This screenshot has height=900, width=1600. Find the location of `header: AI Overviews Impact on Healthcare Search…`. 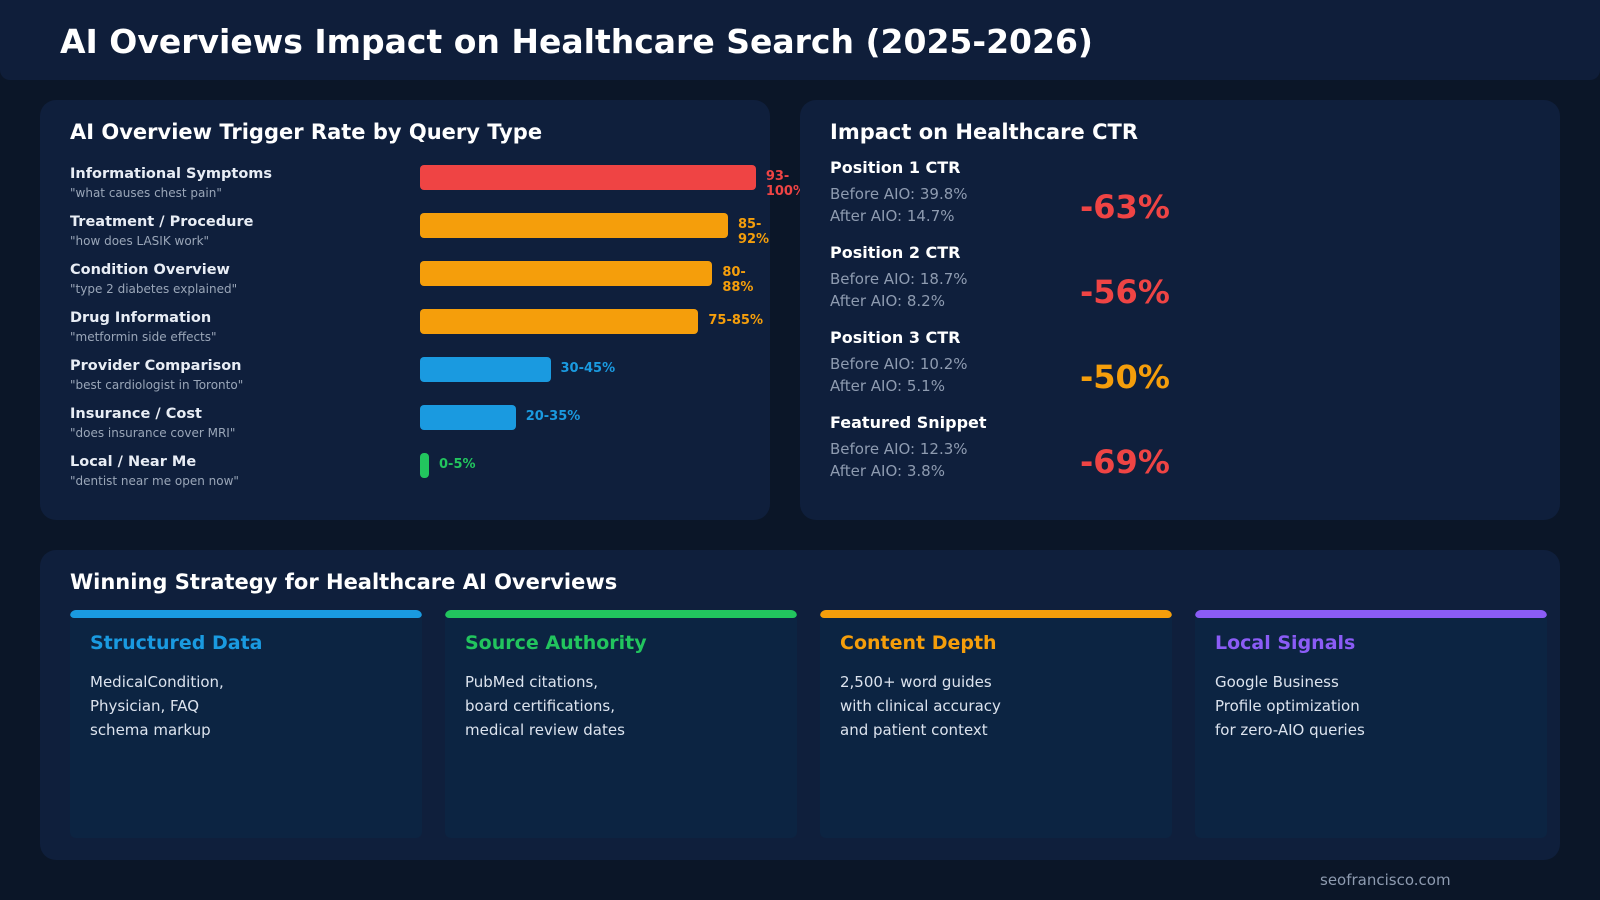

header: AI Overviews Impact on Healthcare Search… is located at coordinates (800, 40).